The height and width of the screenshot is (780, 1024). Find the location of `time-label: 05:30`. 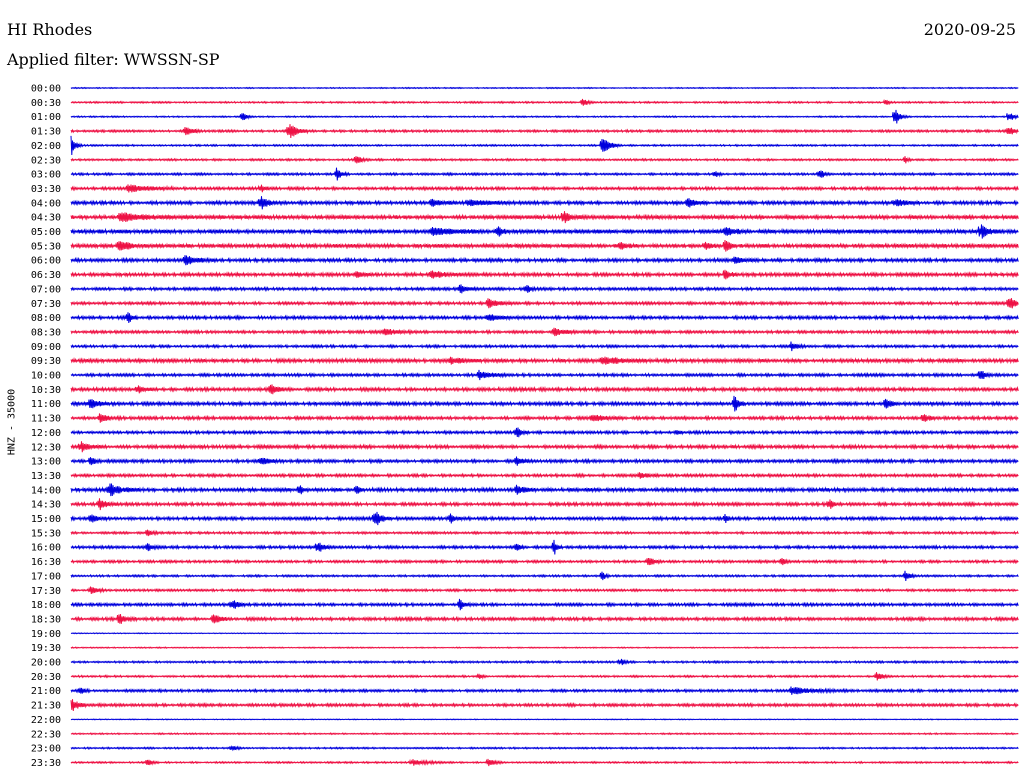

time-label: 05:30 is located at coordinates (46, 246).